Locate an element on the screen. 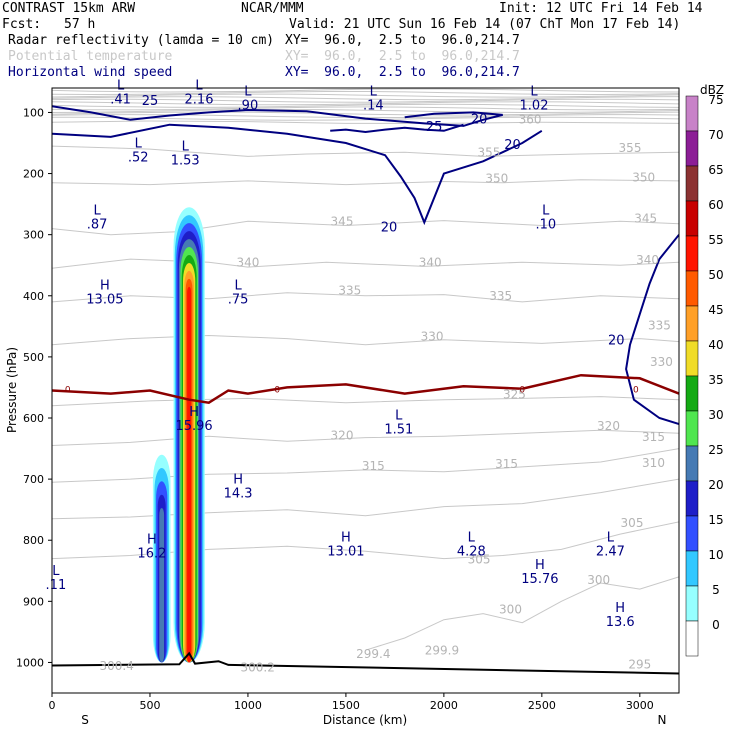 The height and width of the screenshot is (740, 740). extremum-value: 2.47 is located at coordinates (610, 552).